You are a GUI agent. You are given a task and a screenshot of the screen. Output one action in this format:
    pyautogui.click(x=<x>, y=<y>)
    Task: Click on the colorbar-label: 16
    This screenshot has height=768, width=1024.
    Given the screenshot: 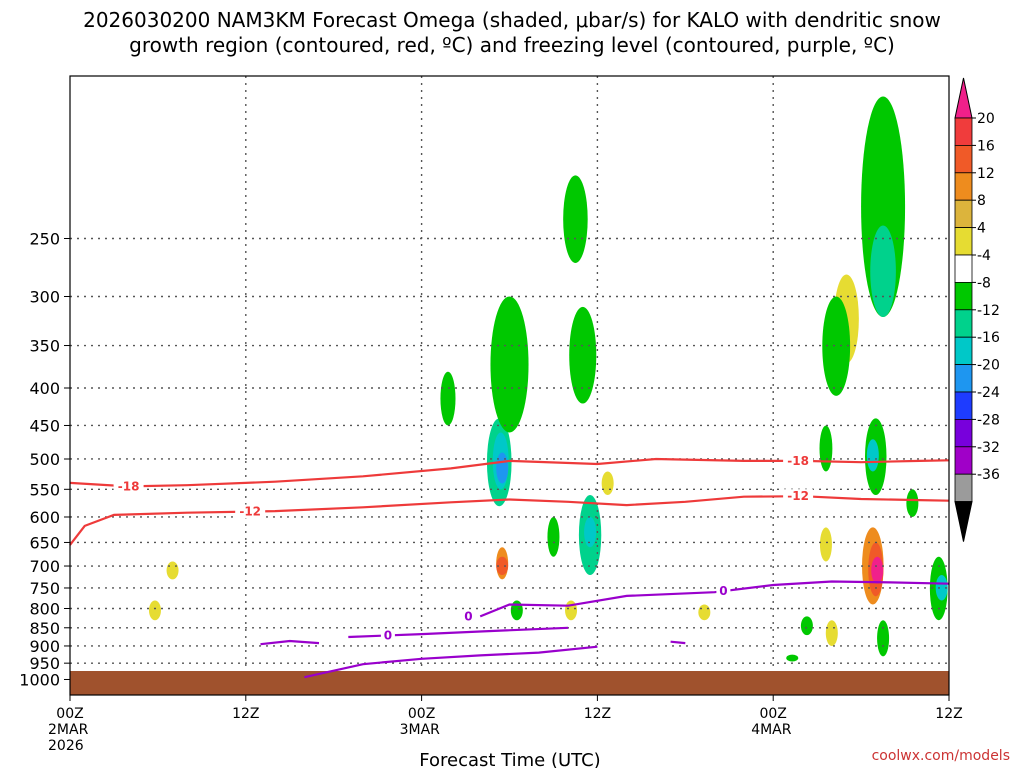 What is the action you would take?
    pyautogui.click(x=986, y=146)
    